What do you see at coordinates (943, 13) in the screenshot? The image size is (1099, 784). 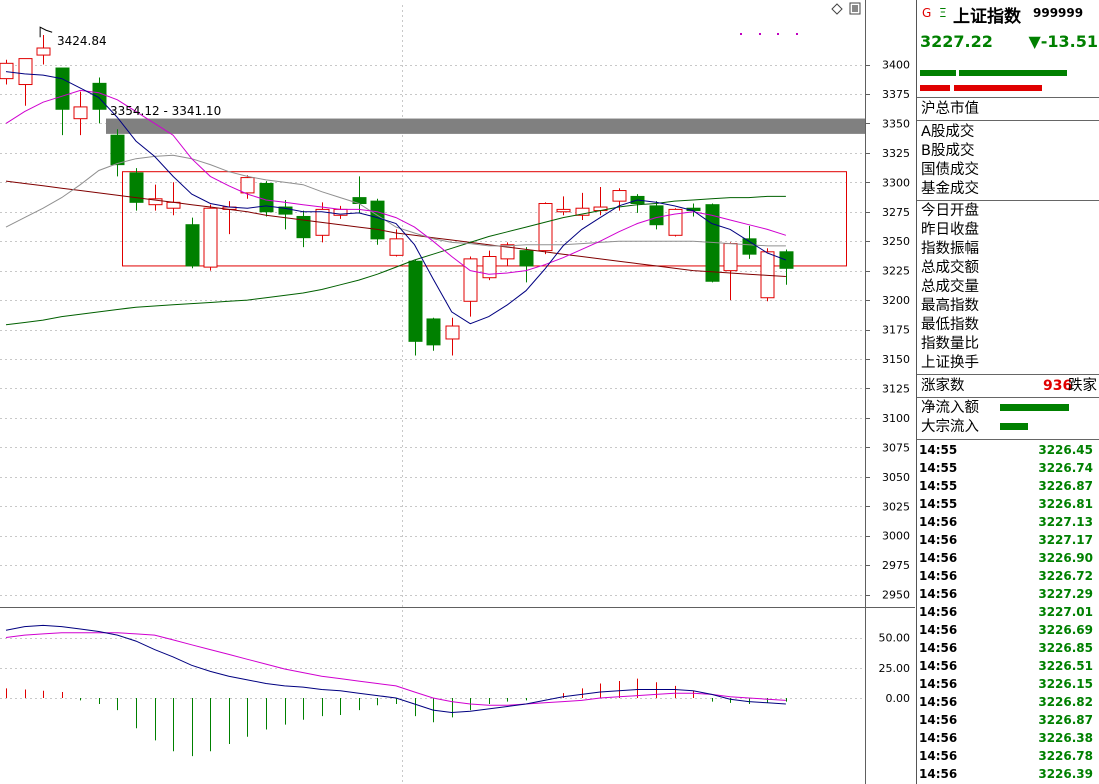 I see `market-letter-menu: Ξ` at bounding box center [943, 13].